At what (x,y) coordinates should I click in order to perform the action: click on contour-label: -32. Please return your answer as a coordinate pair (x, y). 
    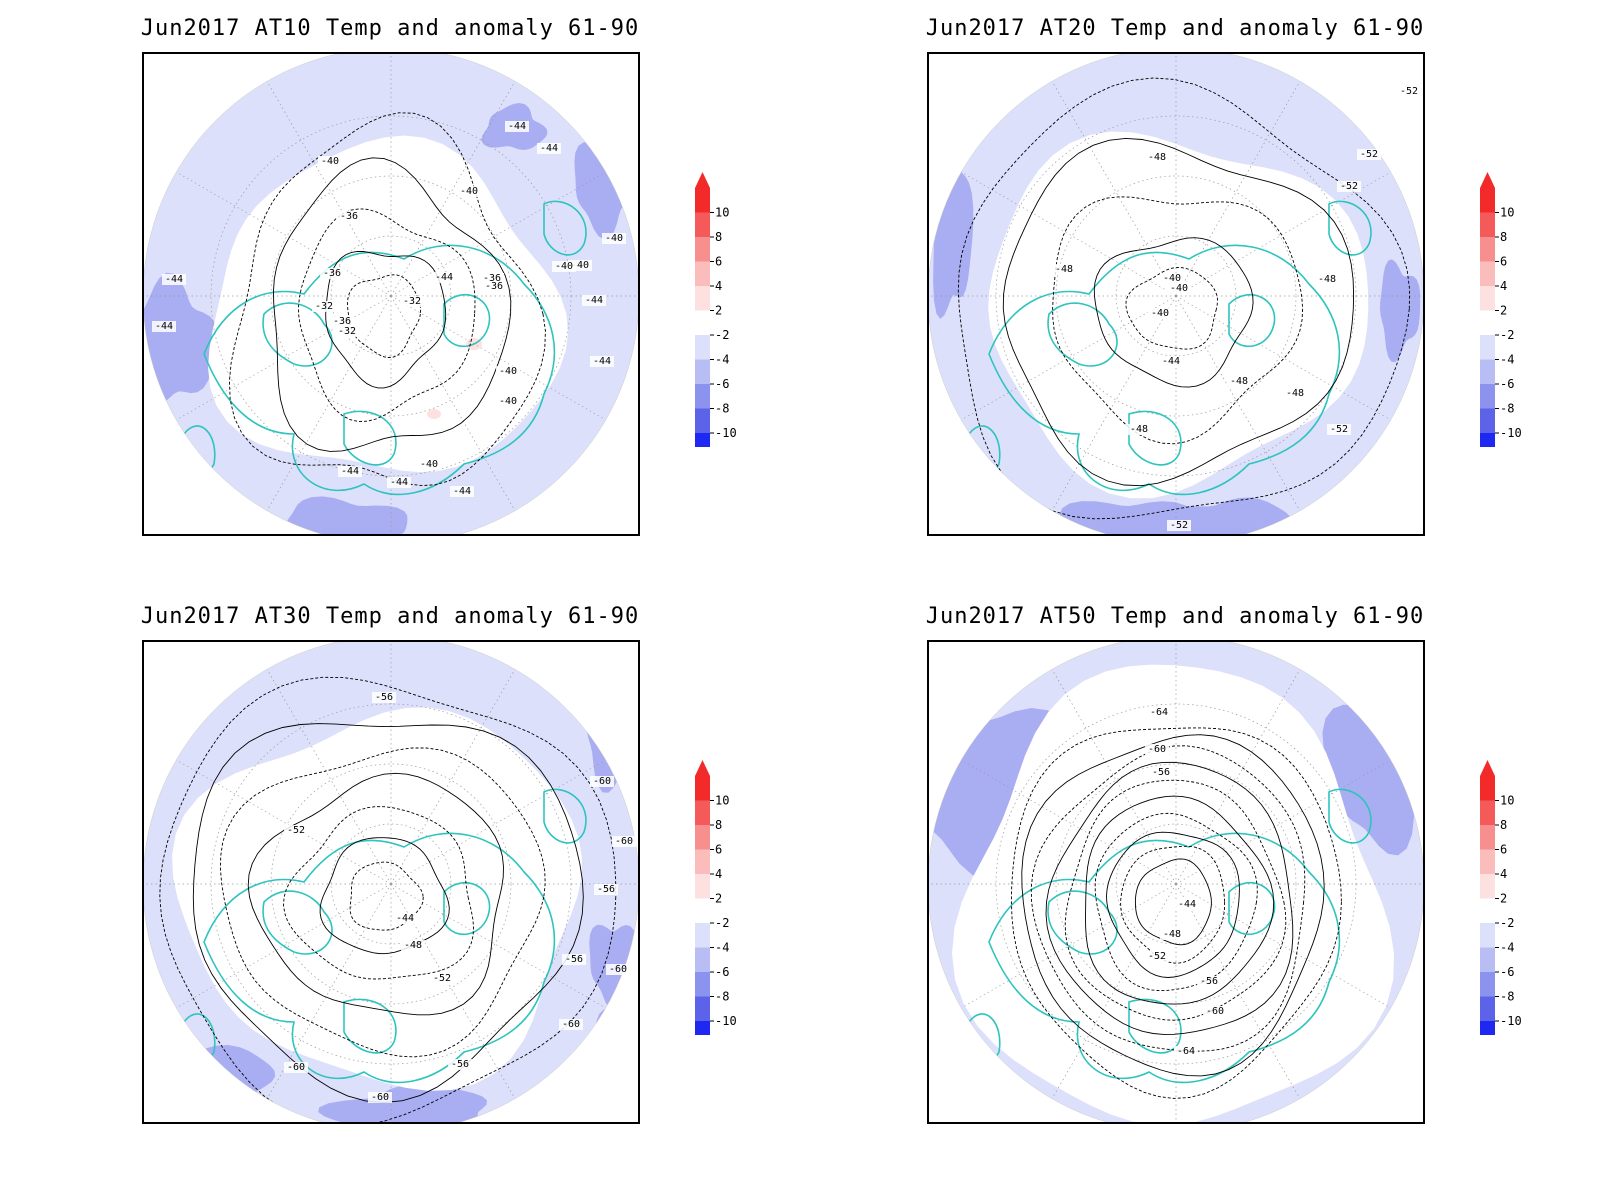
    Looking at the image, I should click on (347, 331).